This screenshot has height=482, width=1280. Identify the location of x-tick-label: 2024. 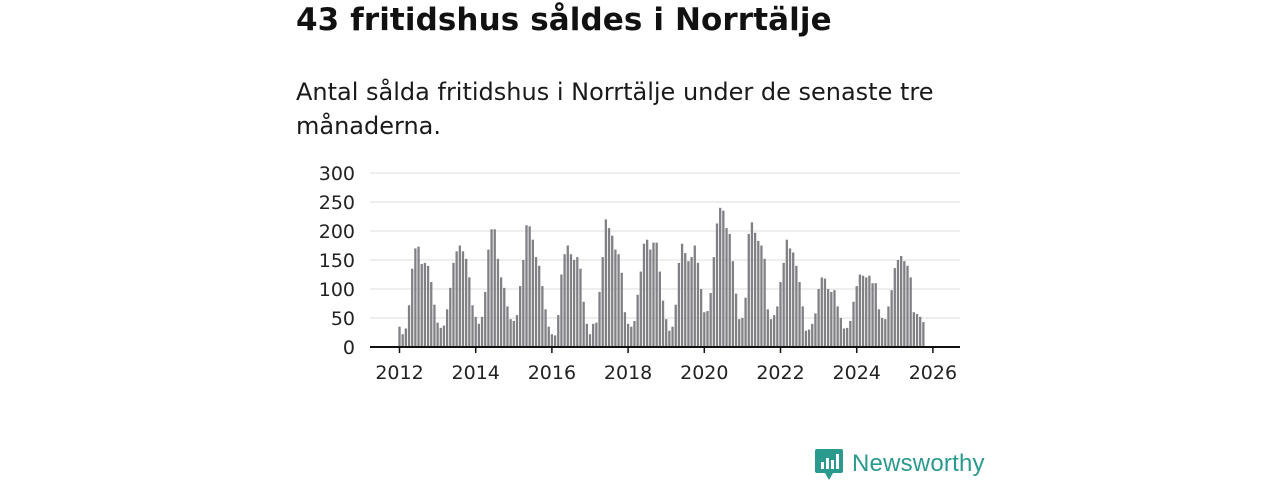
(857, 373).